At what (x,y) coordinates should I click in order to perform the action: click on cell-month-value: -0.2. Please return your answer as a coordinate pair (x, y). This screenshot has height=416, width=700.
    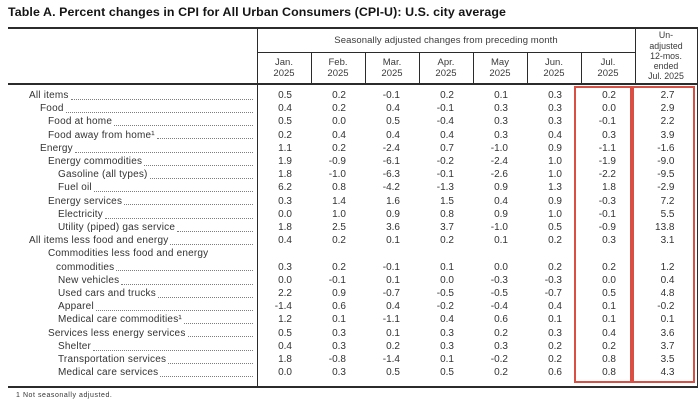
    Looking at the image, I should click on (445, 307).